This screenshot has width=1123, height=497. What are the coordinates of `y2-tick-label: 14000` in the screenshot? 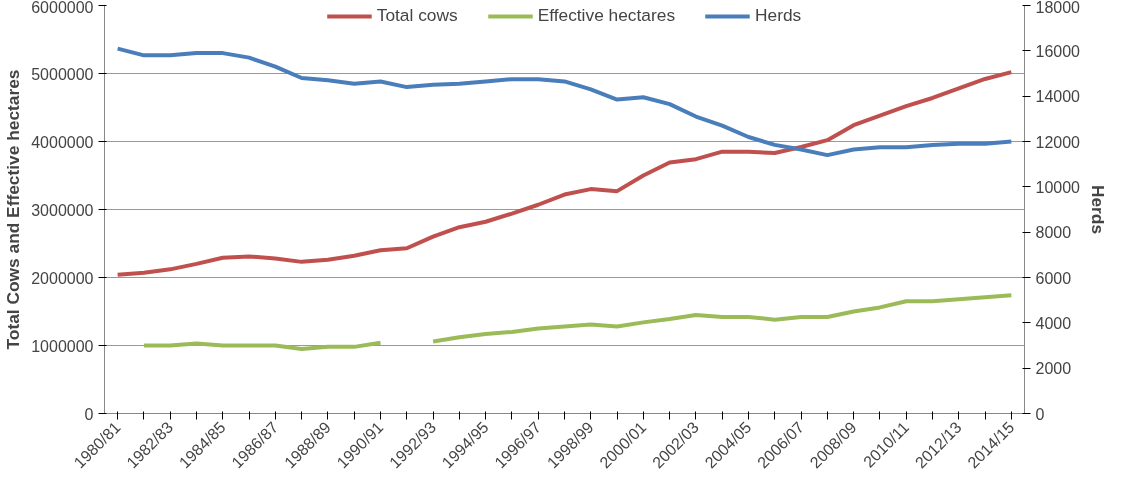 It's located at (1058, 97).